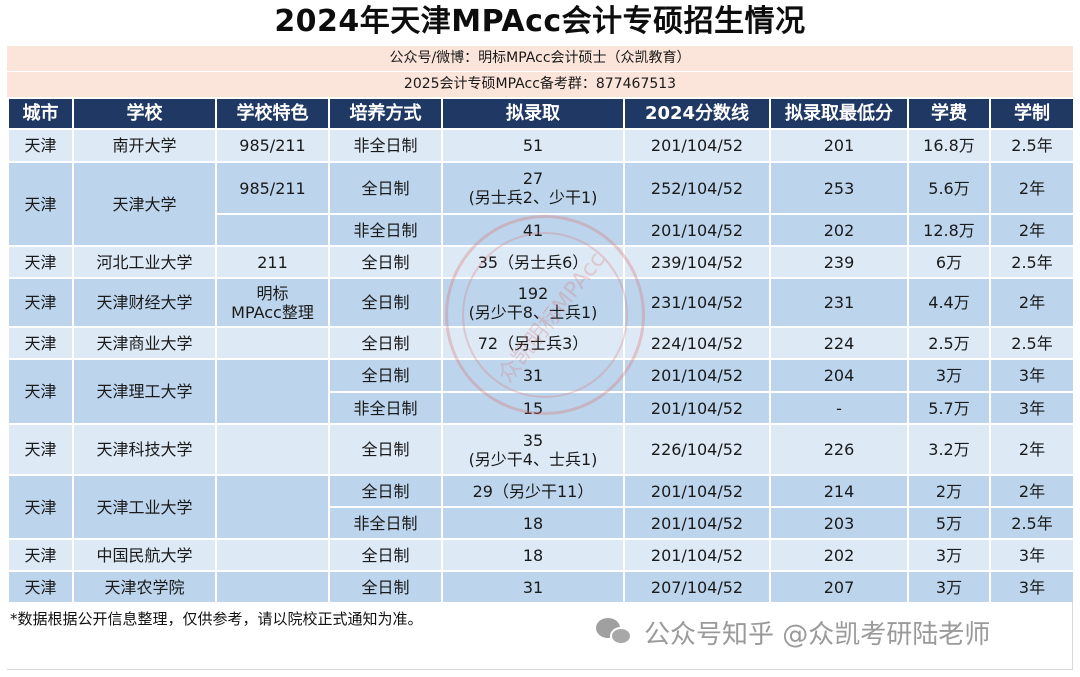  Describe the element at coordinates (949, 523) in the screenshot. I see `cell-fee: 5万` at that location.